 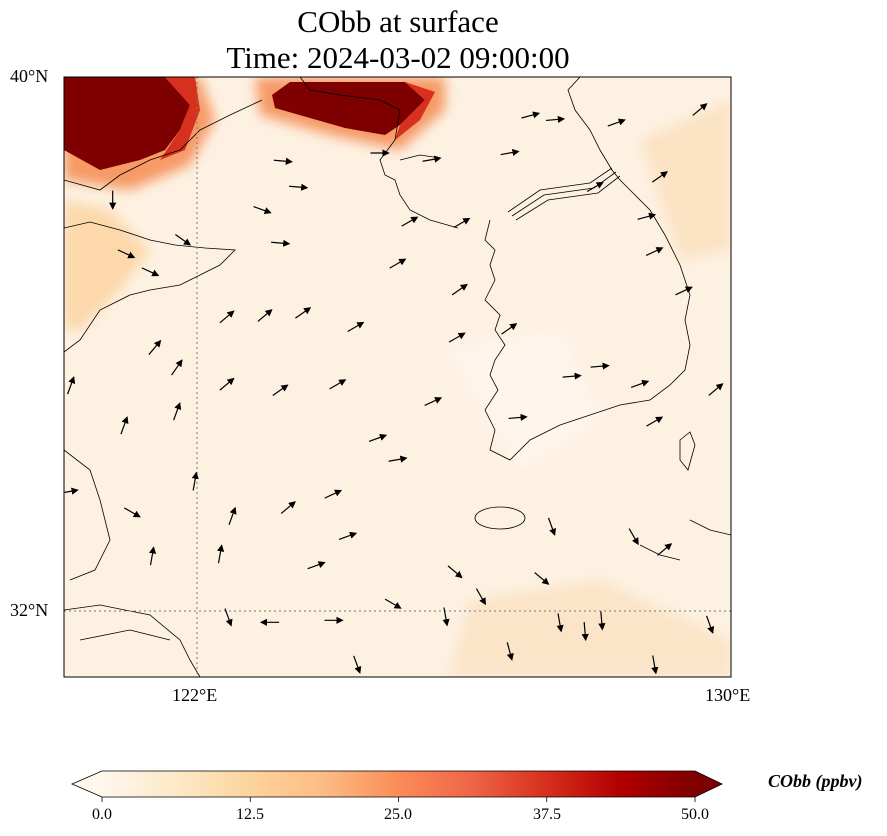 What do you see at coordinates (396, 784) in the screenshot?
I see `colorbar` at bounding box center [396, 784].